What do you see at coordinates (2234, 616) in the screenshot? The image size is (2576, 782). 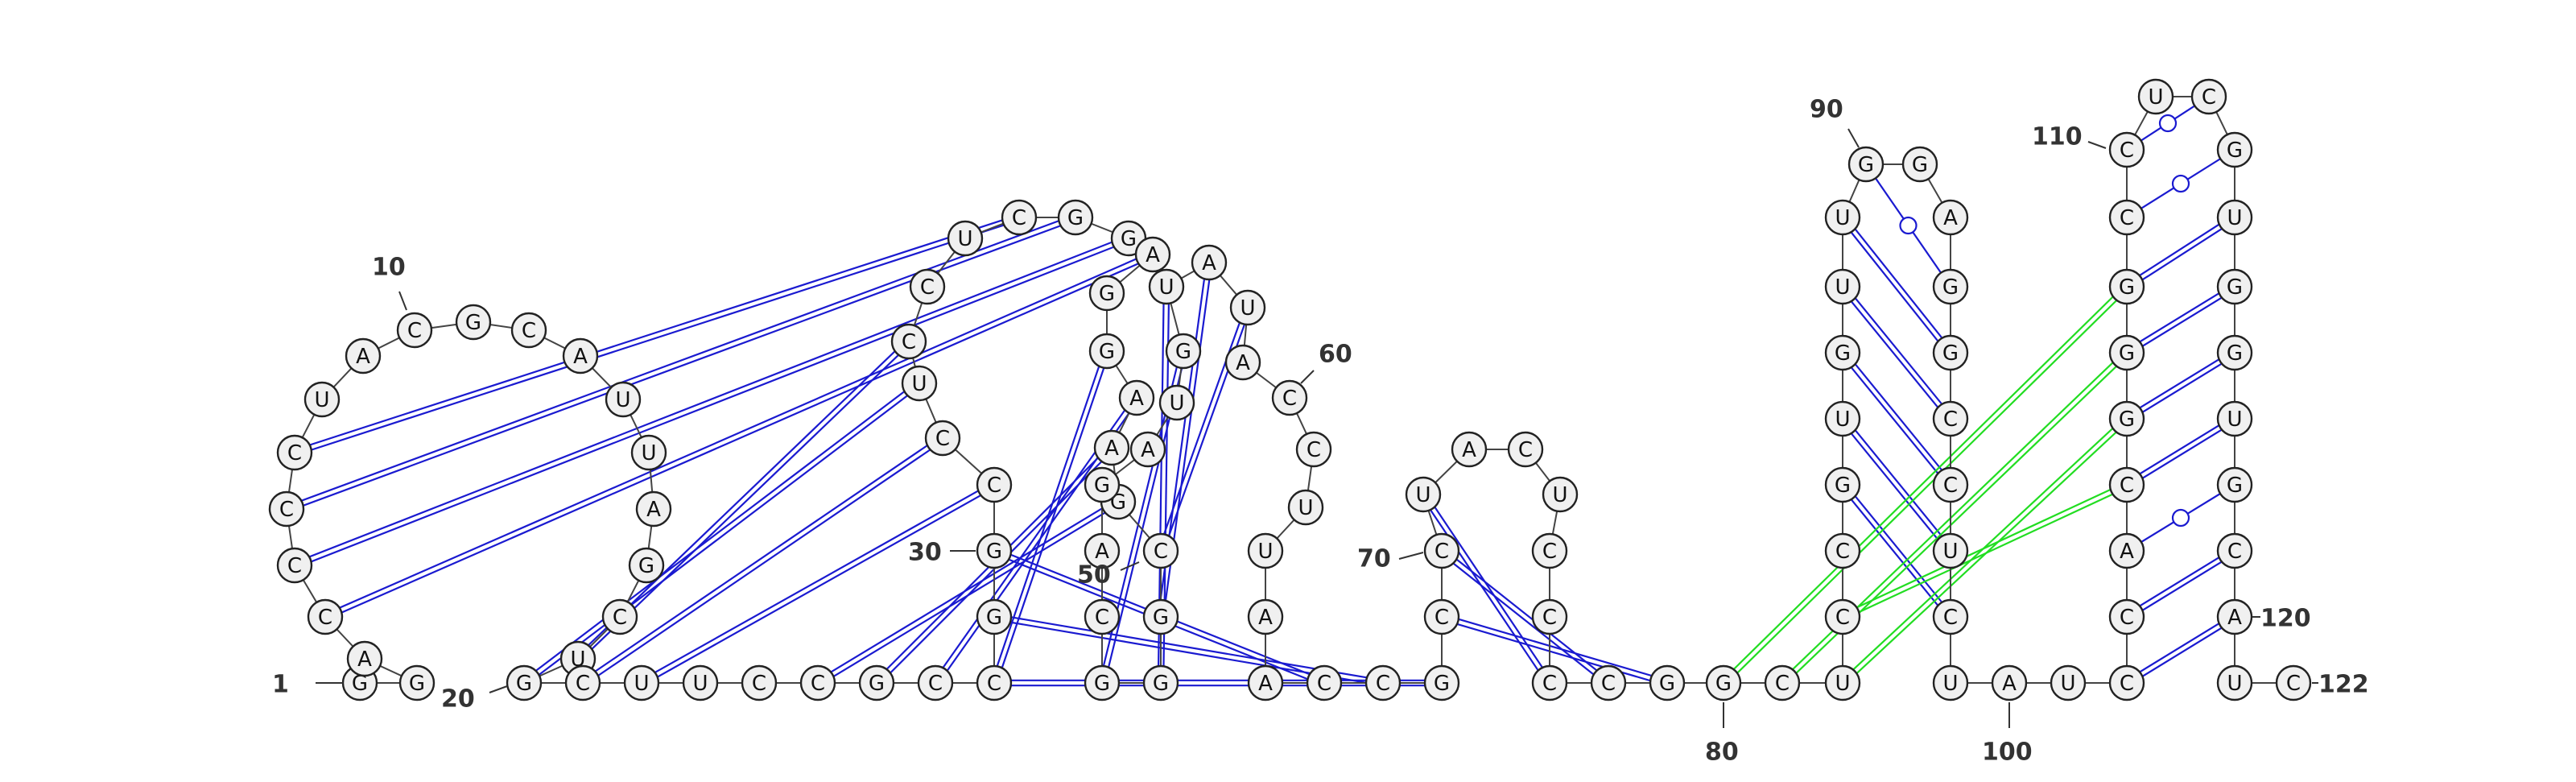 I see `nucleotide-120: A` at bounding box center [2234, 616].